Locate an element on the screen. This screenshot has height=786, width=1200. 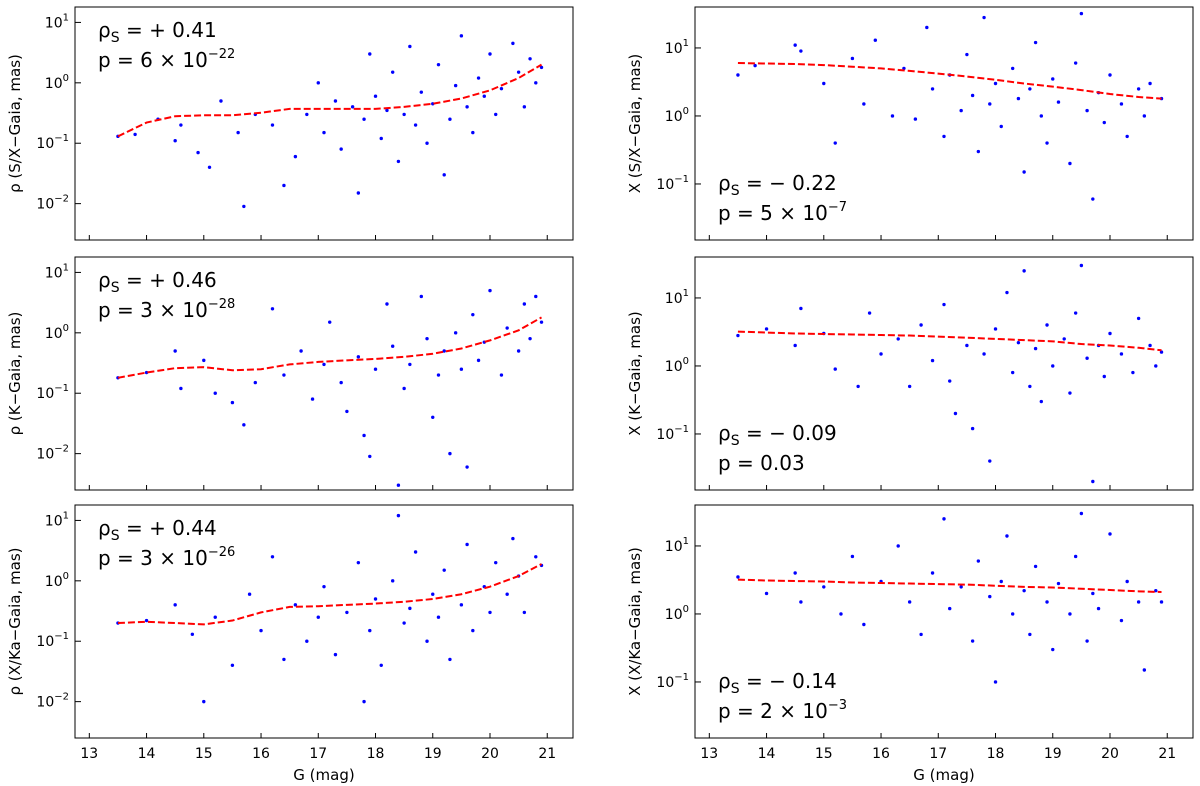
x-tick-label: 18 is located at coordinates (996, 754).